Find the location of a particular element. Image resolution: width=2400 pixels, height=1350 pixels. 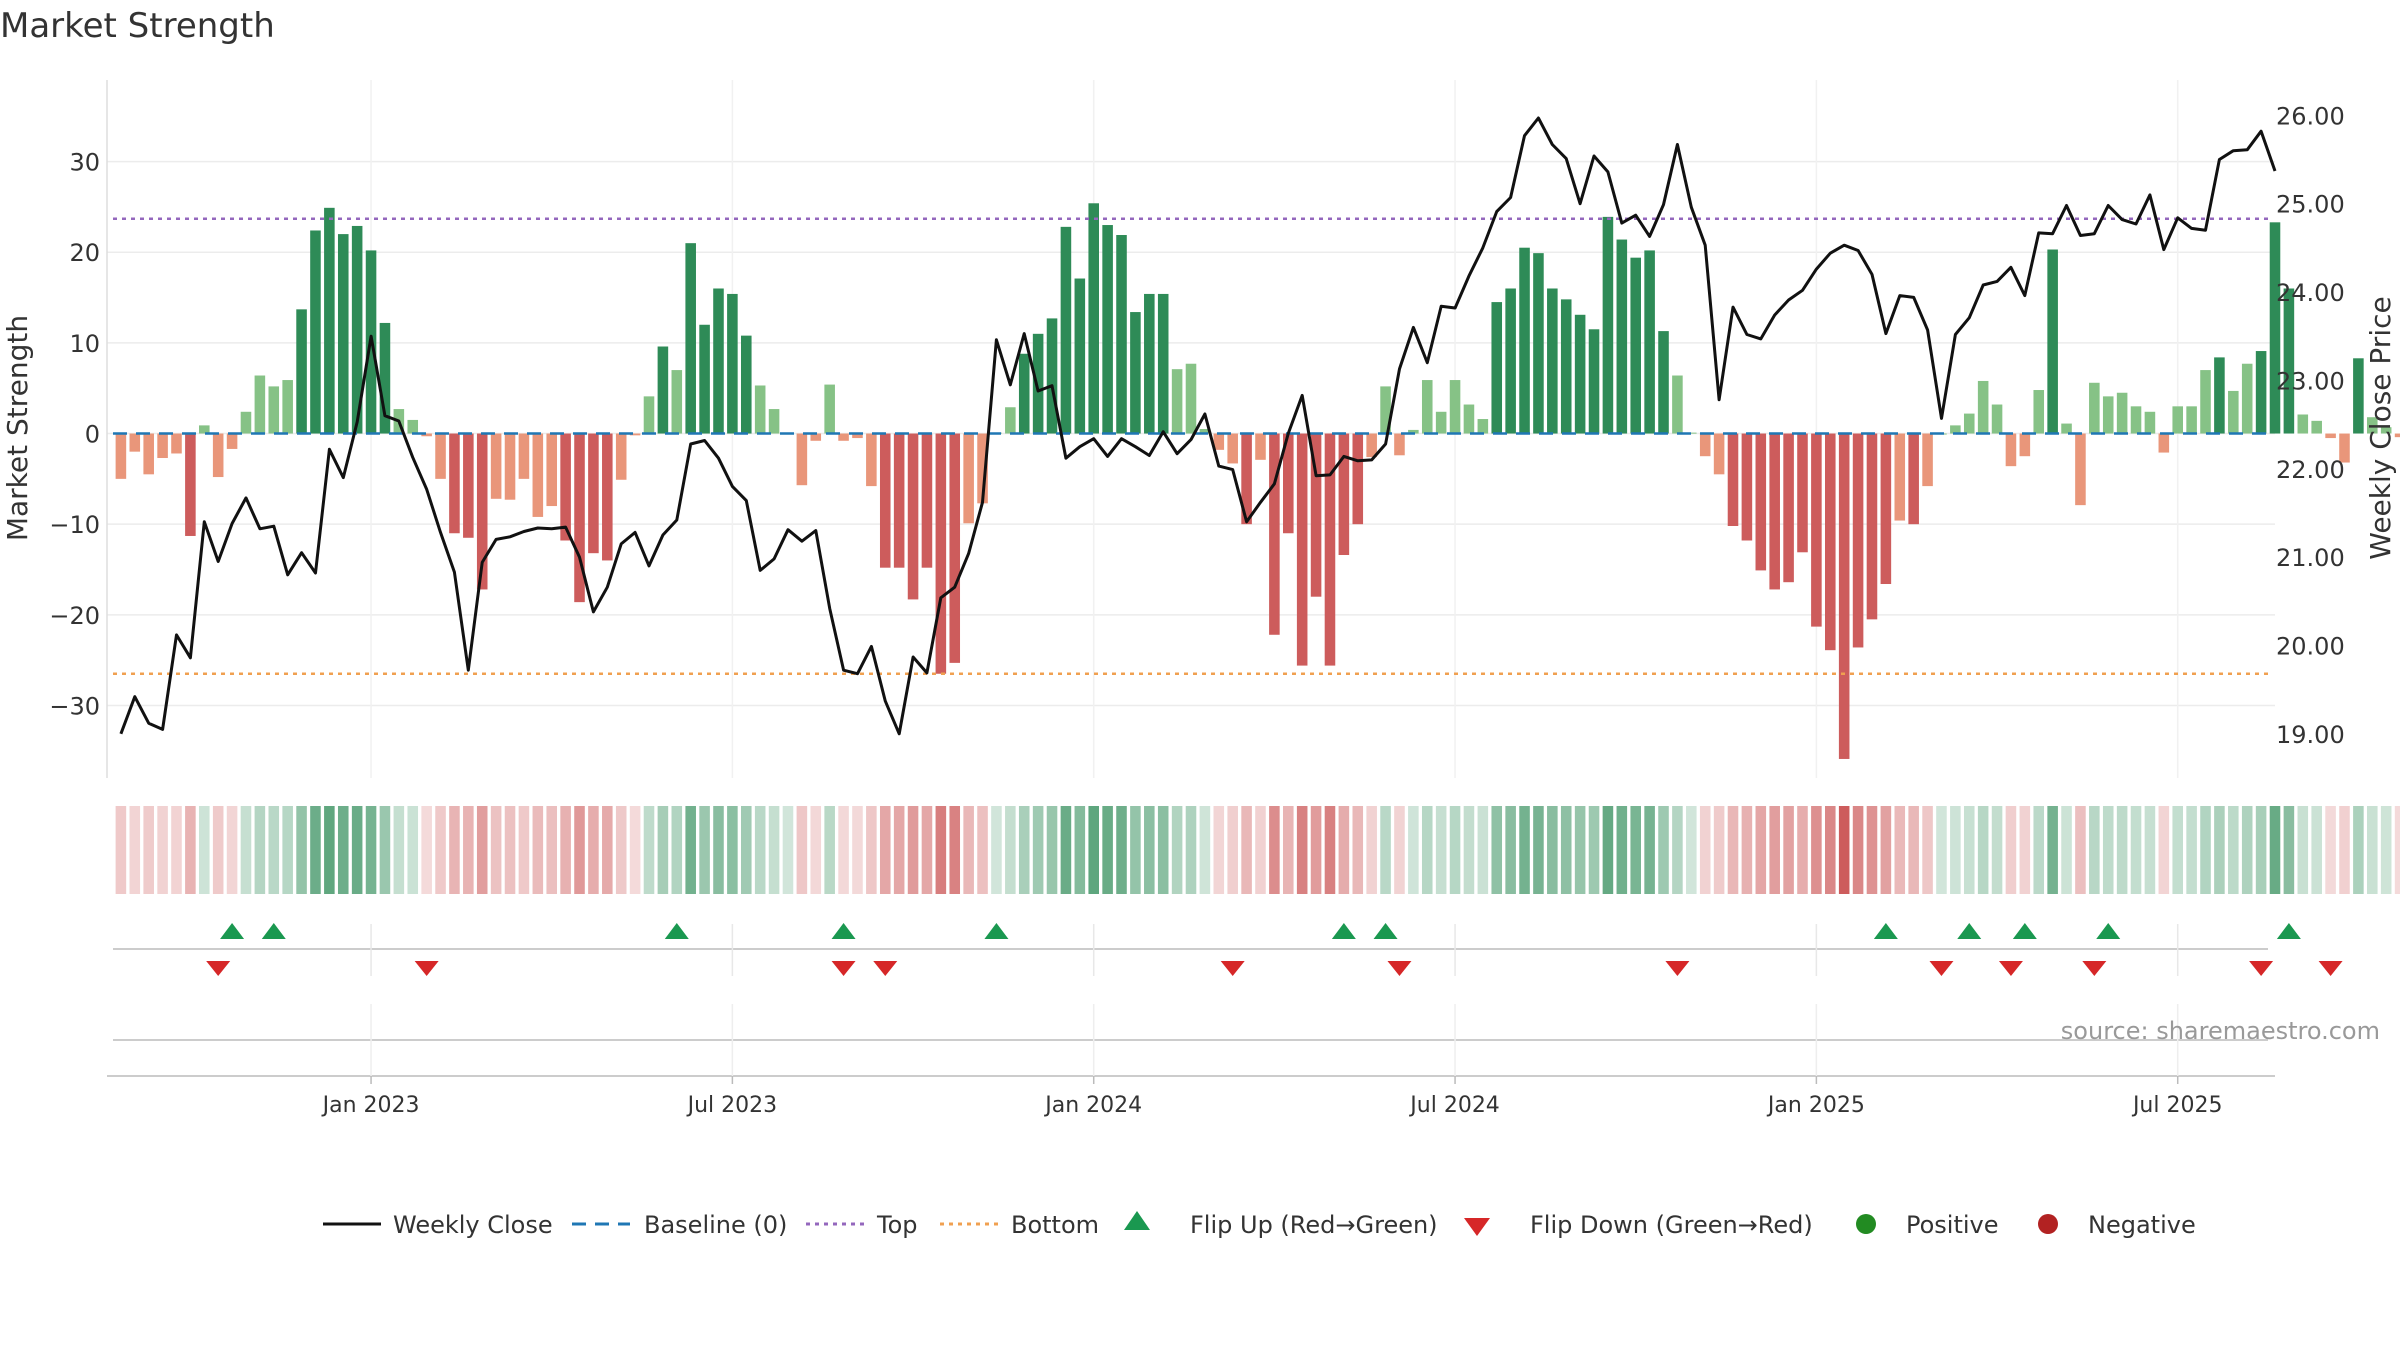

legend-positive-icon is located at coordinates (1866, 1224).